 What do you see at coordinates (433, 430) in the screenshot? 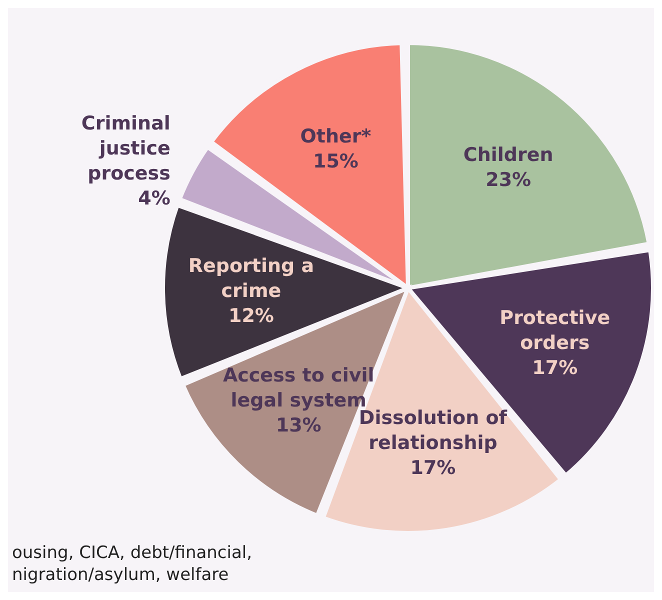
I see `slice-label: Dissolution of relationship` at bounding box center [433, 430].